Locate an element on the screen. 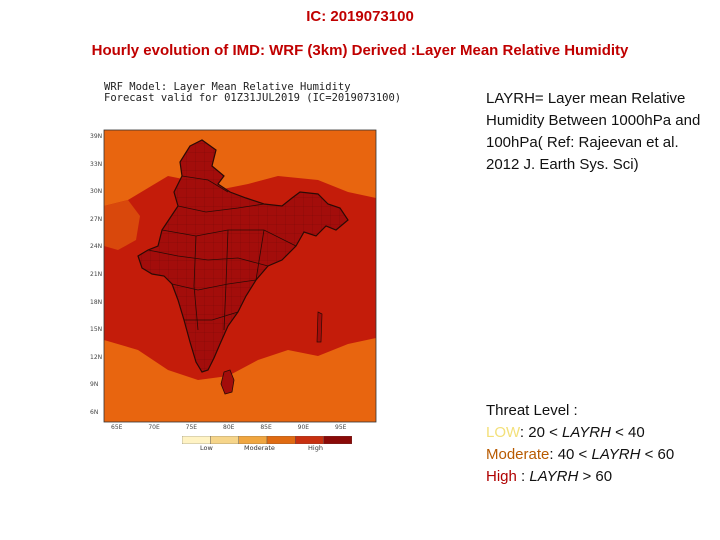 Image resolution: width=720 pixels, height=540 pixels. lon-label: 75E is located at coordinates (191, 427).